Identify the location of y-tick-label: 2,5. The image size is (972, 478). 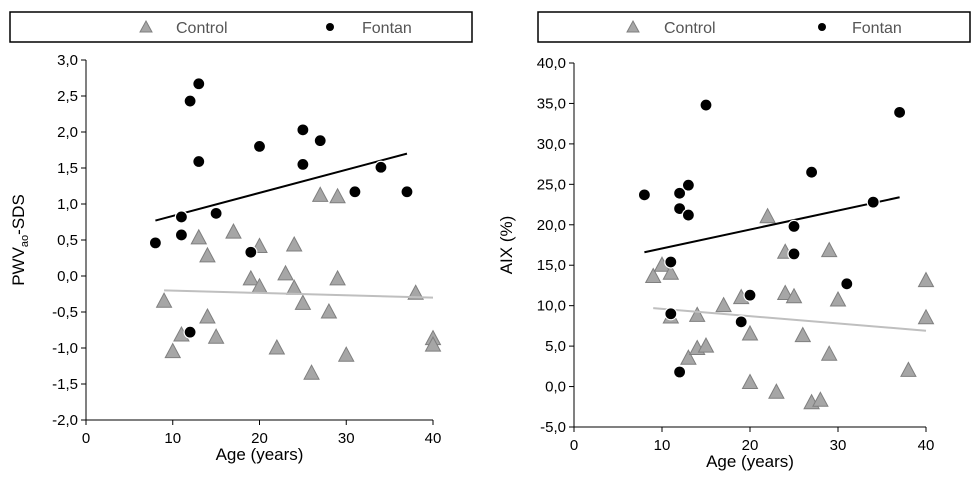
(67, 96).